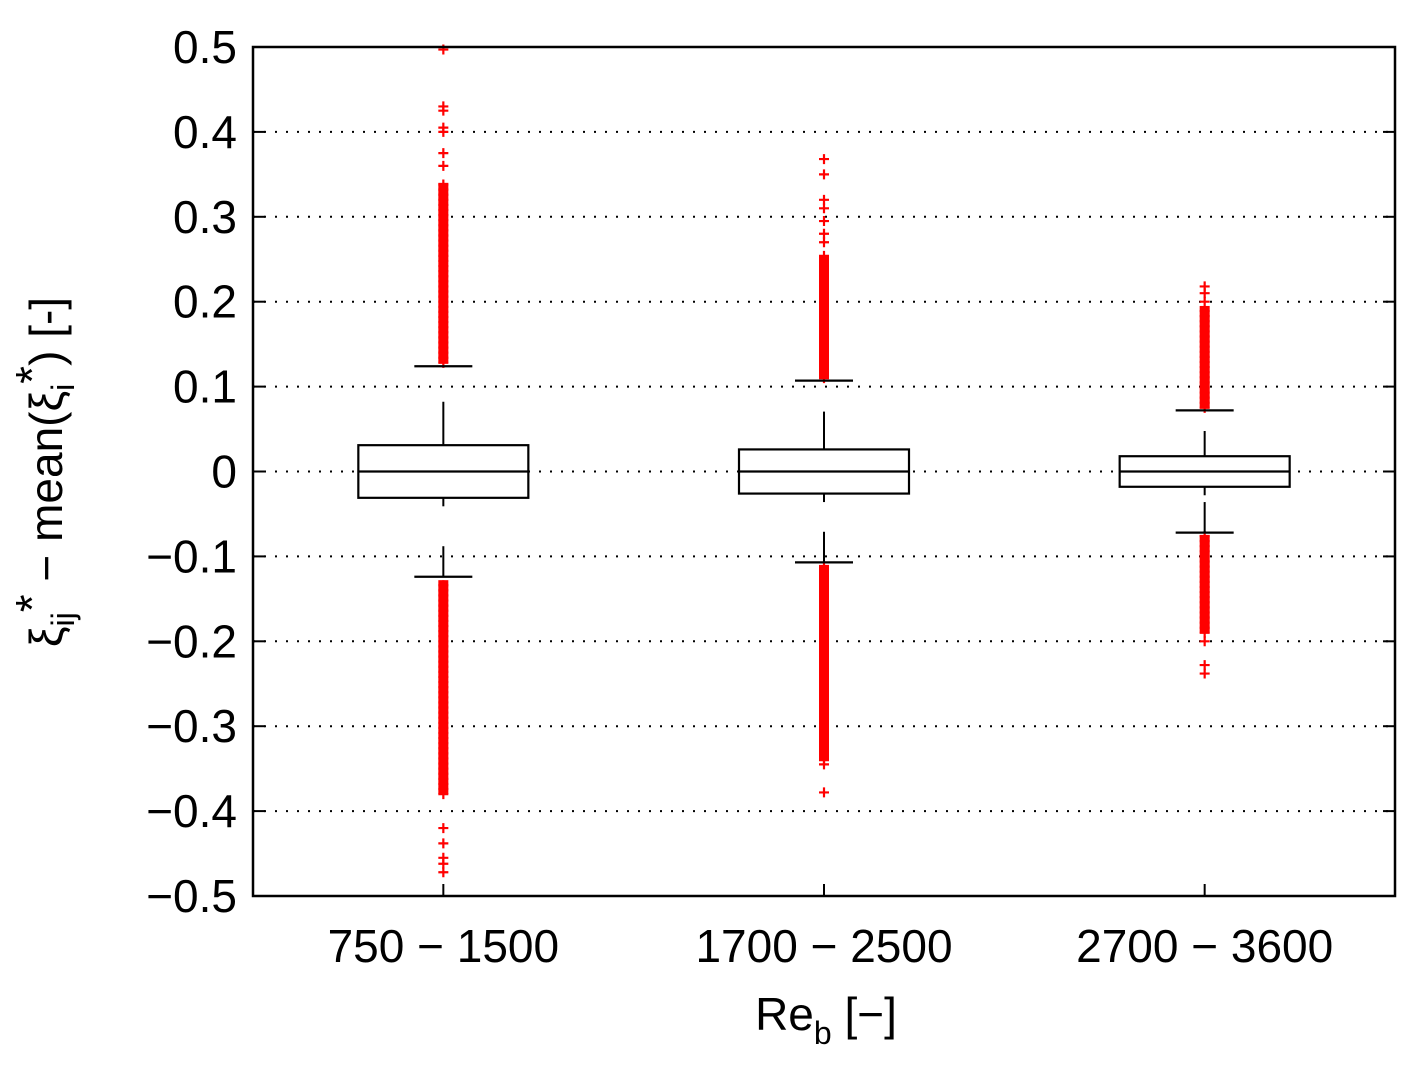 Image resolution: width=1417 pixels, height=1069 pixels. Describe the element at coordinates (784, 1014) in the screenshot. I see `x-axis-title-main: Re` at that location.